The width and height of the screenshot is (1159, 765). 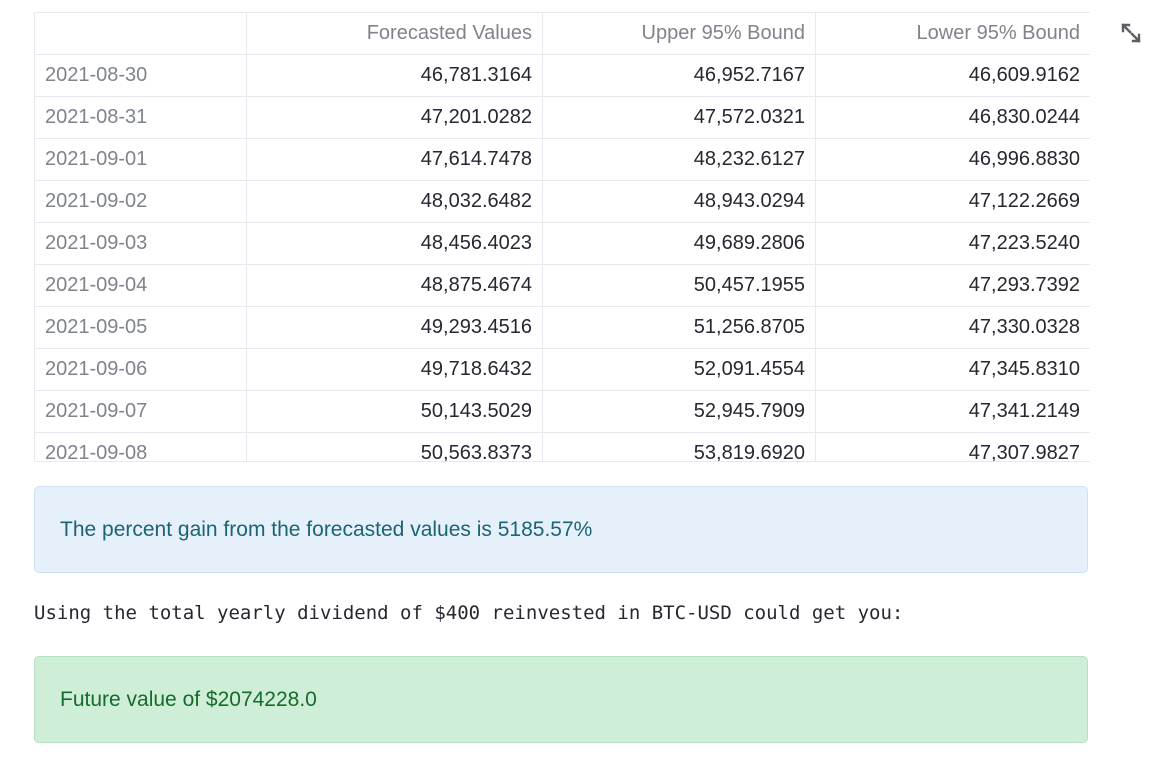 I want to click on lower-bound-cell: 47,330.0328, so click(x=952, y=327).